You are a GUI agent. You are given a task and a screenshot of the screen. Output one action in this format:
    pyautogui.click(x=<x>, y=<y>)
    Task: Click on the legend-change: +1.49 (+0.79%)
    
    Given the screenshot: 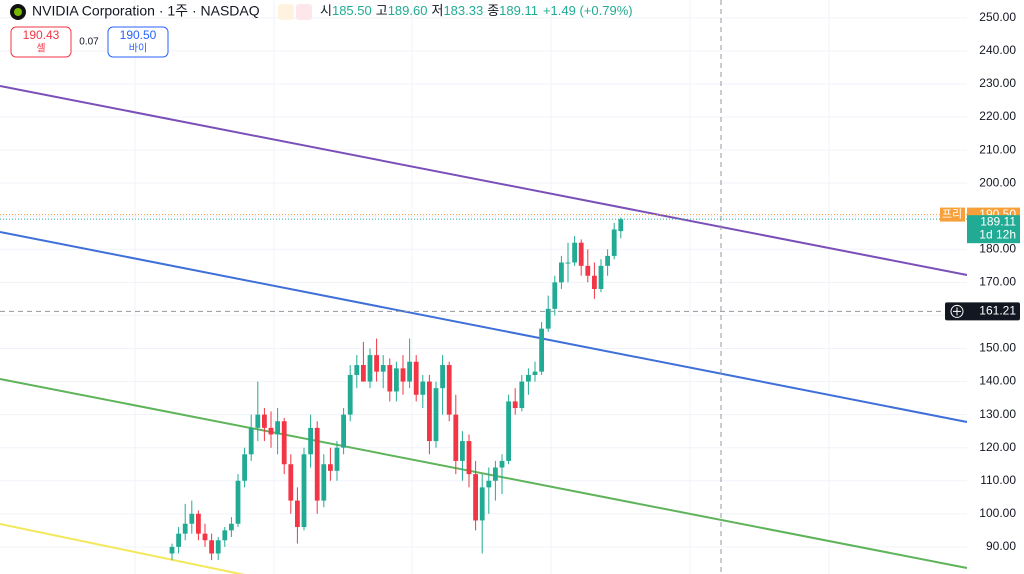 What is the action you would take?
    pyautogui.click(x=588, y=10)
    